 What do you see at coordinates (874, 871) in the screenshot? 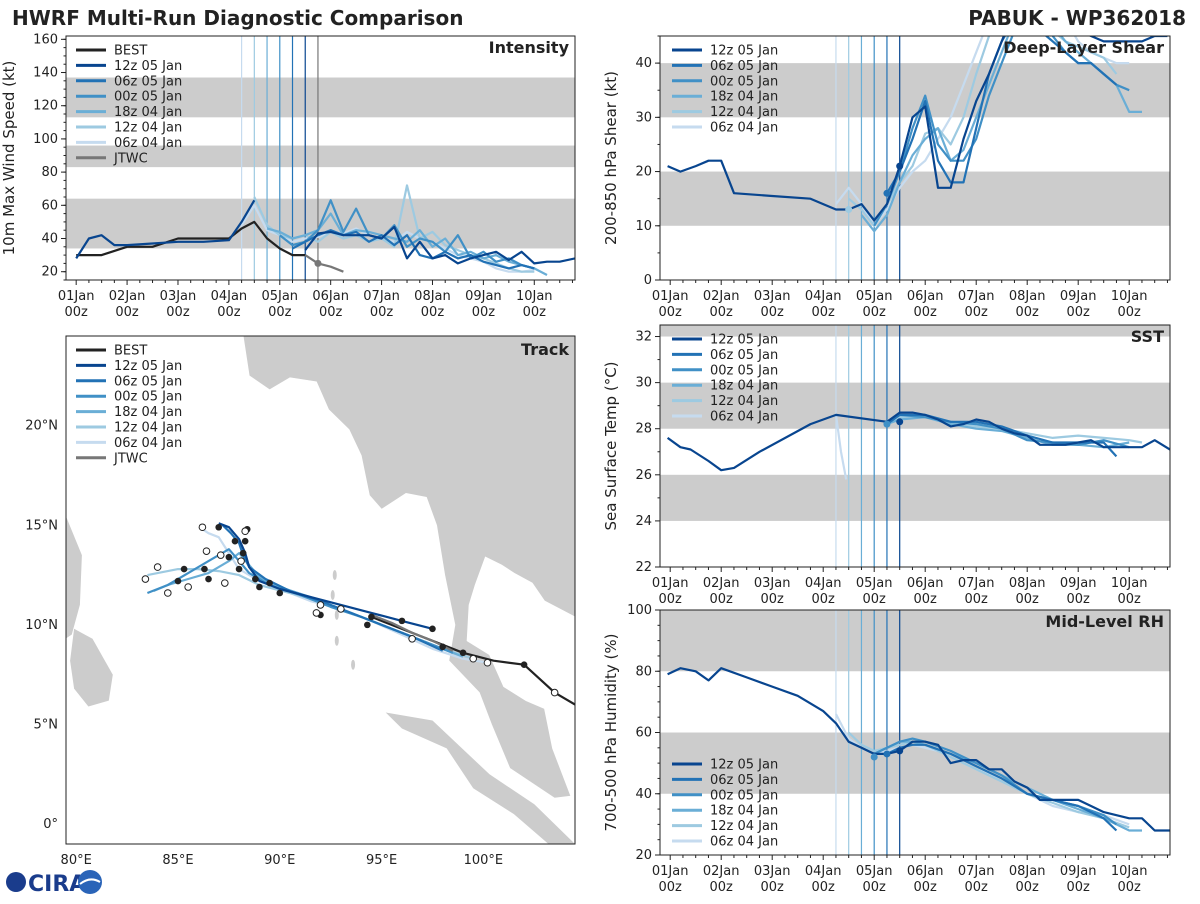
I see `rh-xtick-date: 05Jan` at bounding box center [874, 871].